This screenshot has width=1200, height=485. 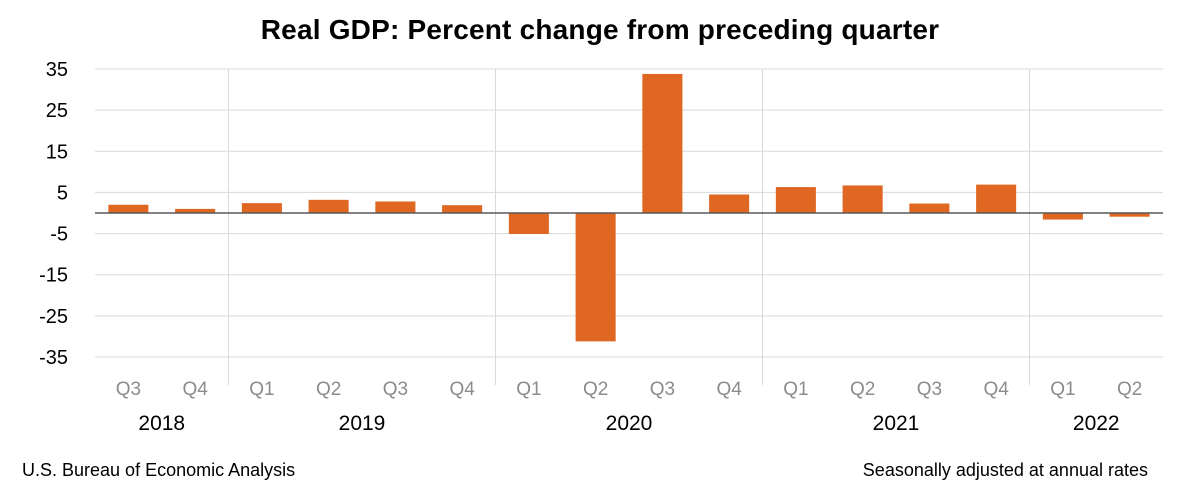 I want to click on y-tick-label: 25, so click(x=57, y=111).